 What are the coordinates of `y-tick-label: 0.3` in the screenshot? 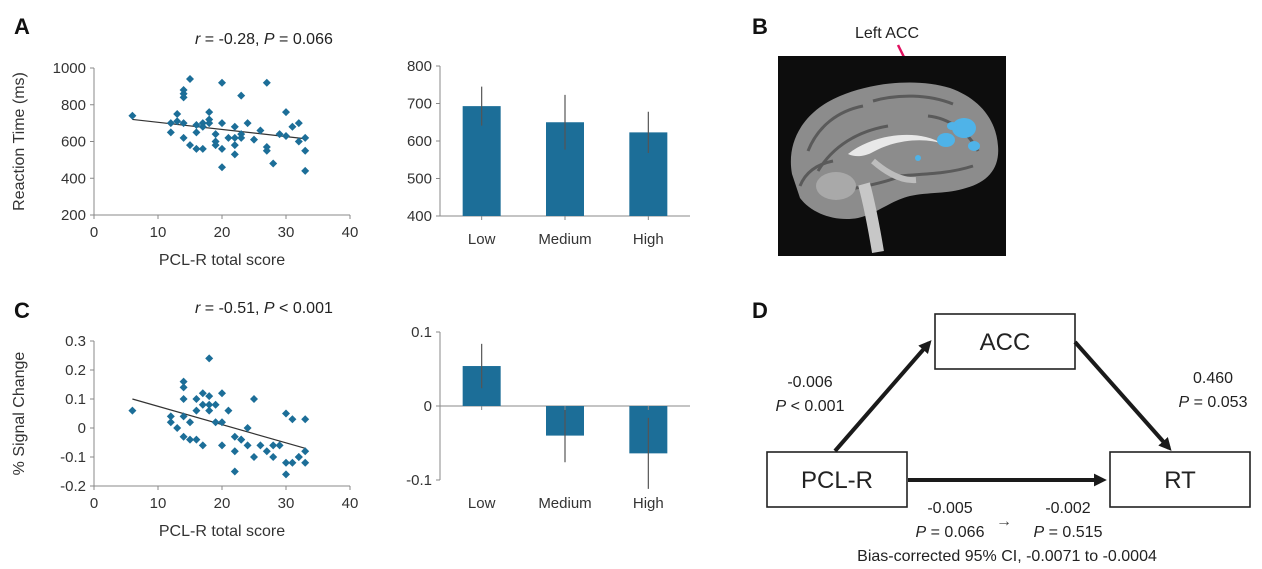 It's located at (75, 341).